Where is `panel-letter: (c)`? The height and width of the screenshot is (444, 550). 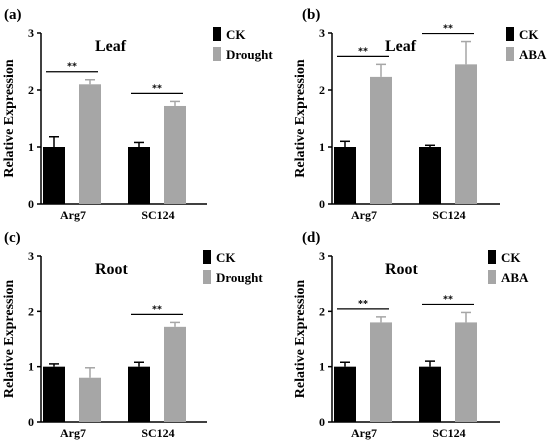 panel-letter: (c) is located at coordinates (12, 238).